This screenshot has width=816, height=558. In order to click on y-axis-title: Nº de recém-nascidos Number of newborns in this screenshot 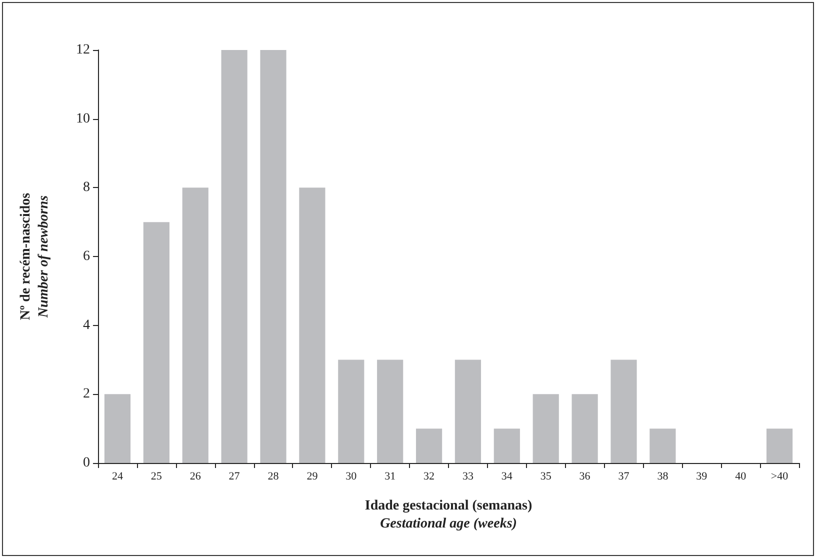, I will do `click(35, 256)`.